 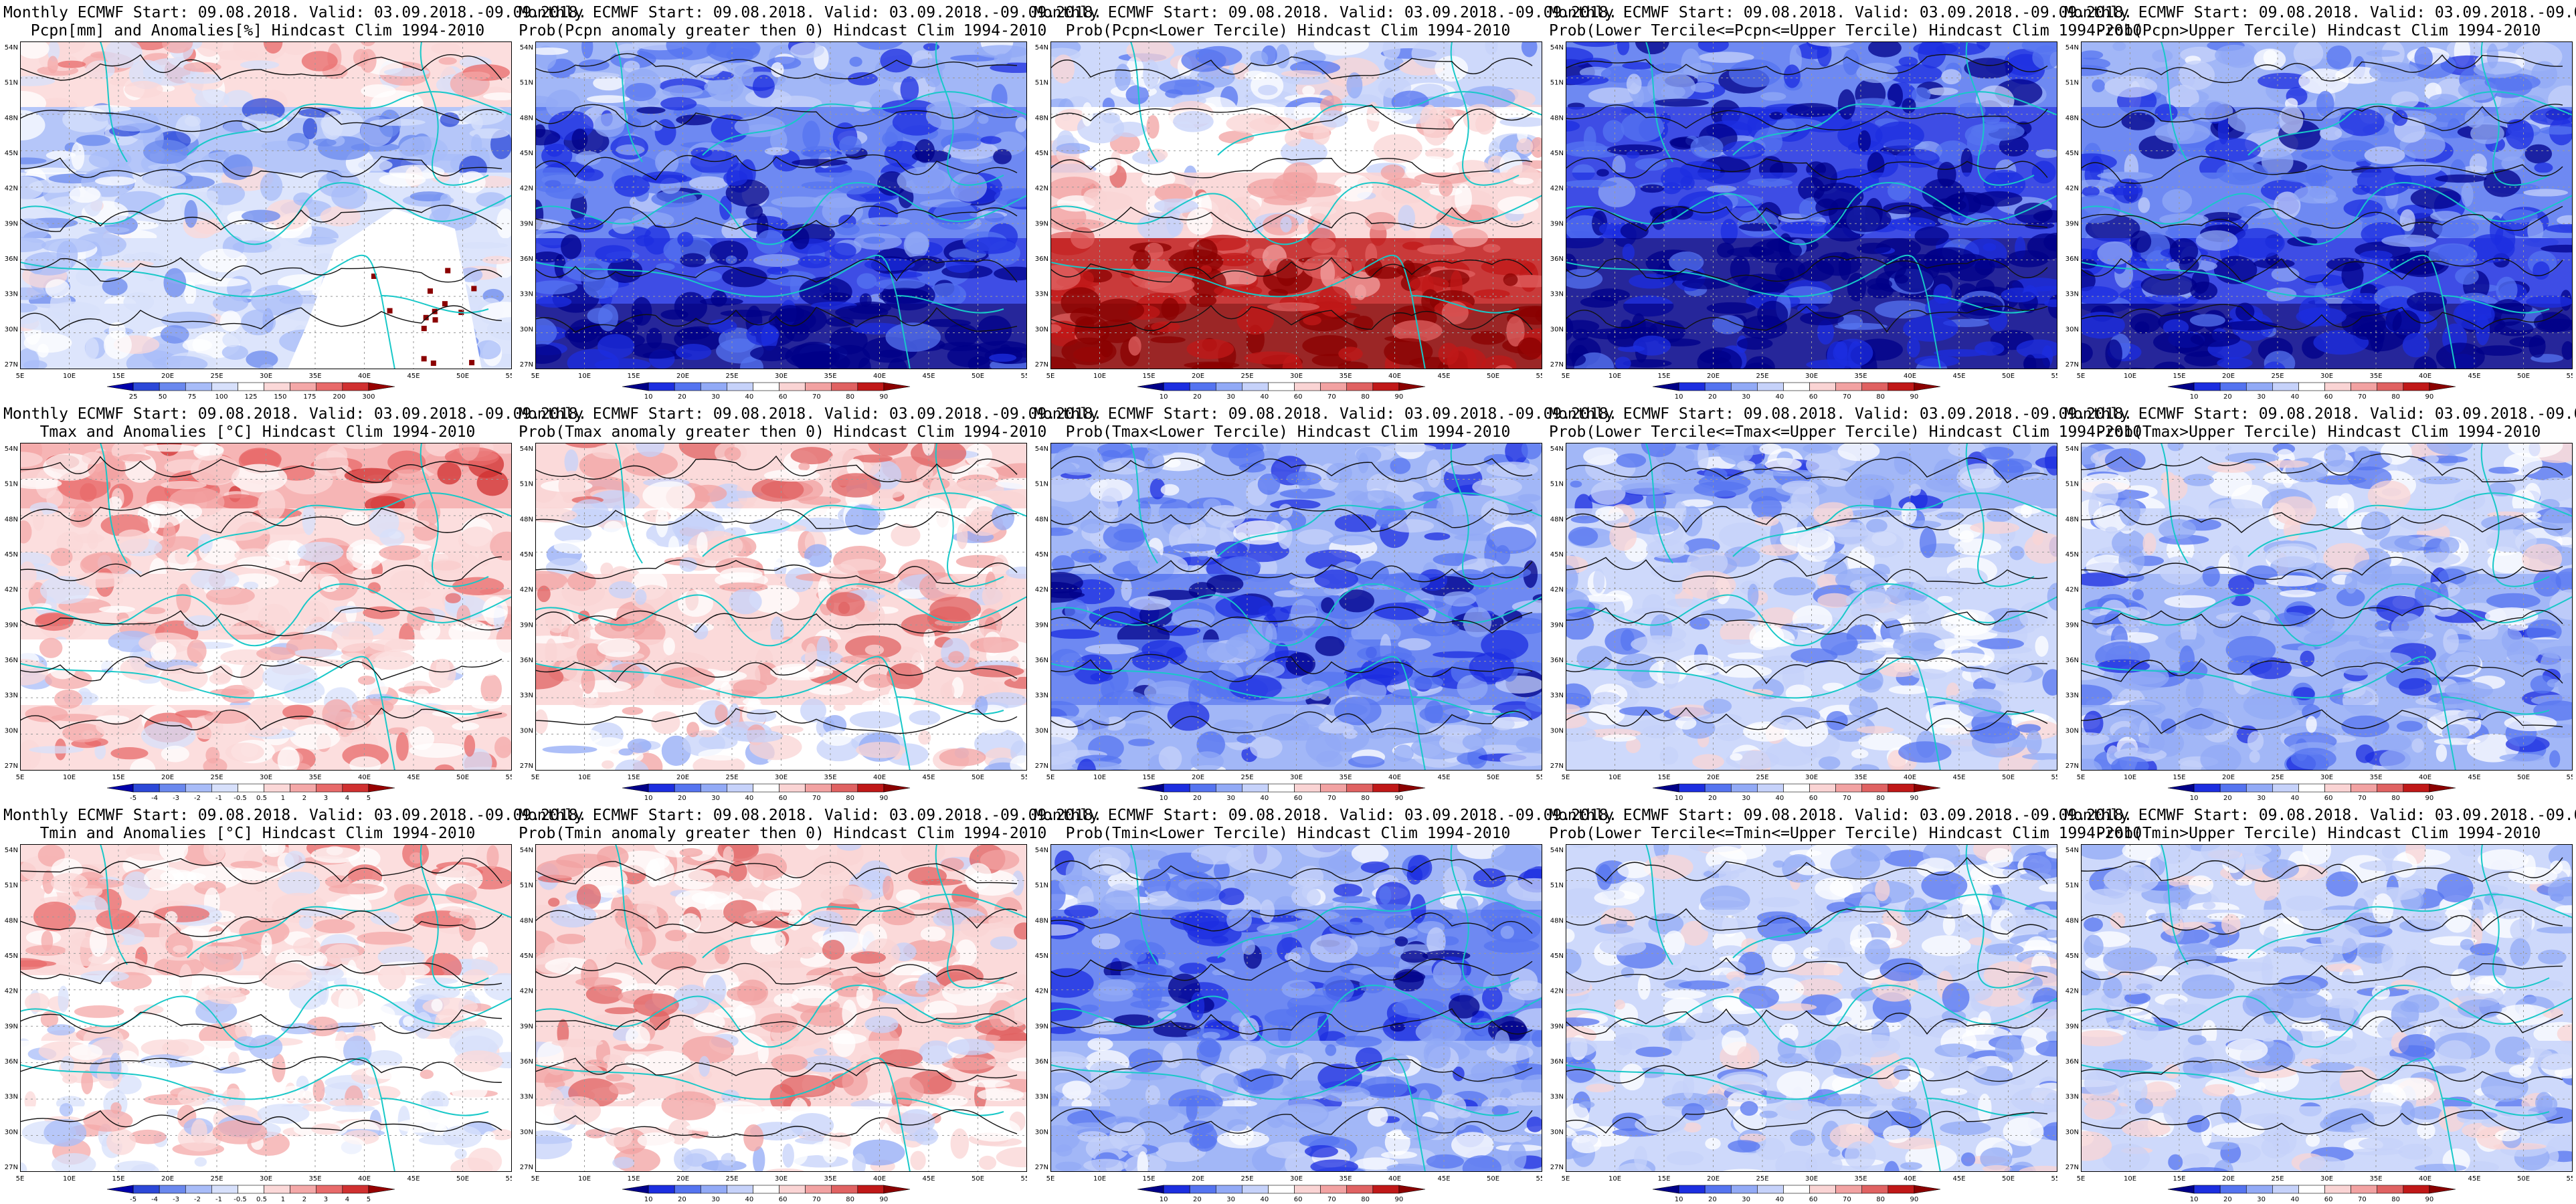 I want to click on map-area, so click(x=266, y=607).